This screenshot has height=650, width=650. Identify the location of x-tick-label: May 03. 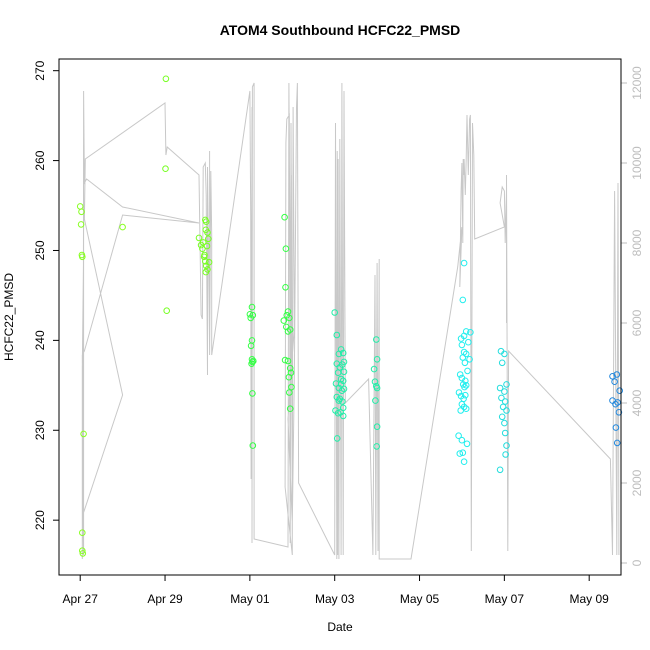
(335, 599).